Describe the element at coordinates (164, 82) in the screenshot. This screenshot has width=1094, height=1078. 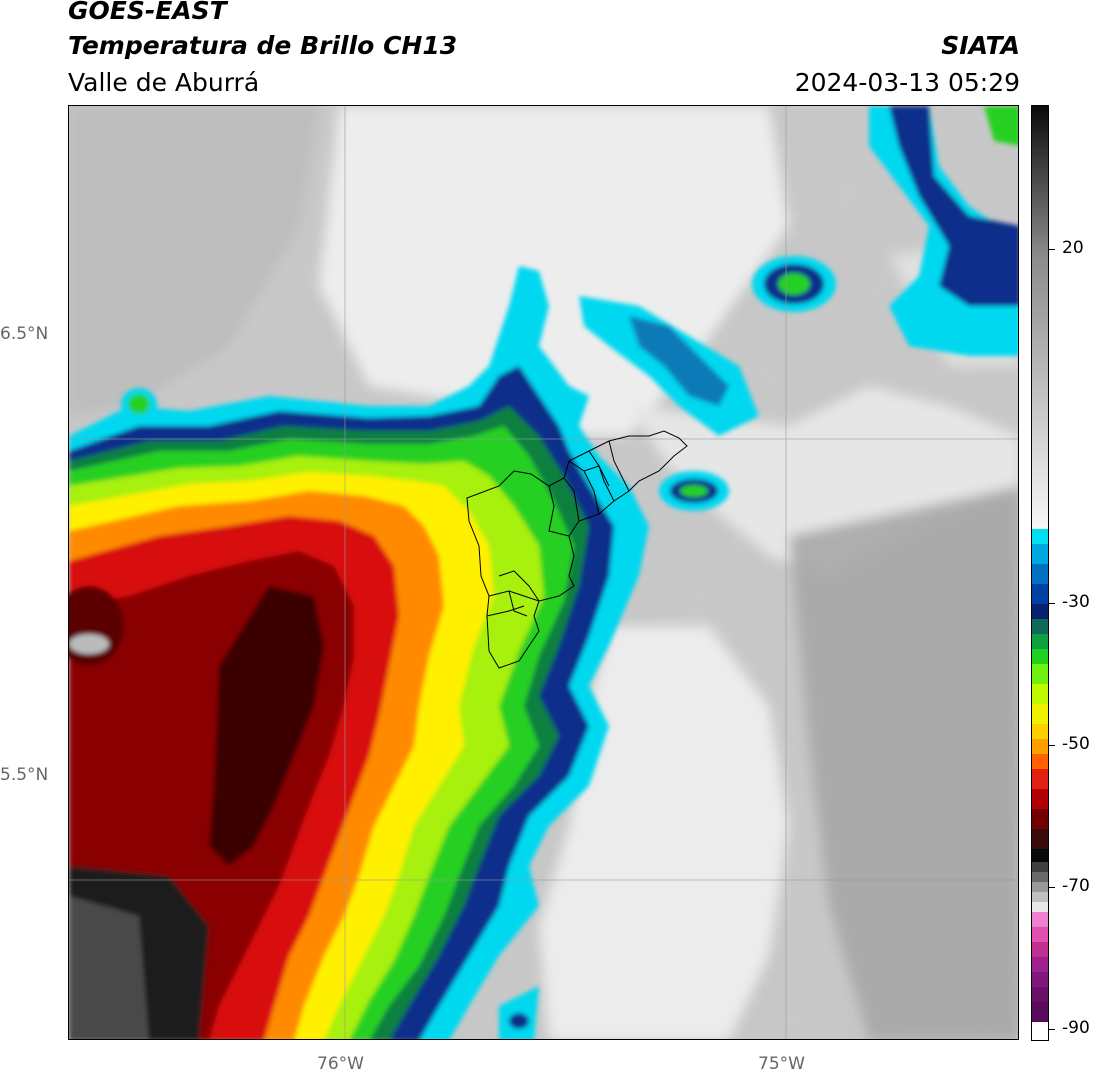
I see `region-subtitle: Valle de Aburrá` at that location.